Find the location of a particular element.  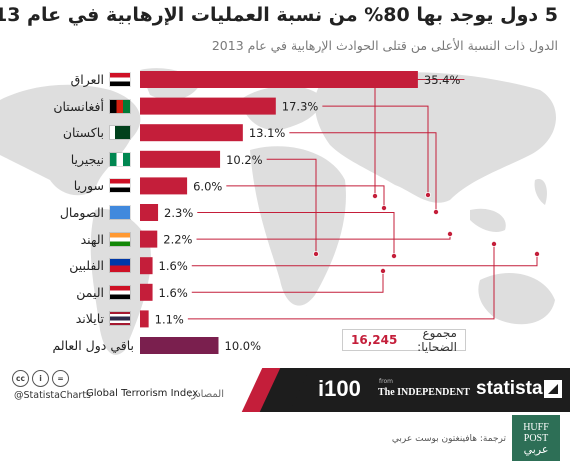

country-label-10: باقي دول العالم is located at coordinates (93, 345).